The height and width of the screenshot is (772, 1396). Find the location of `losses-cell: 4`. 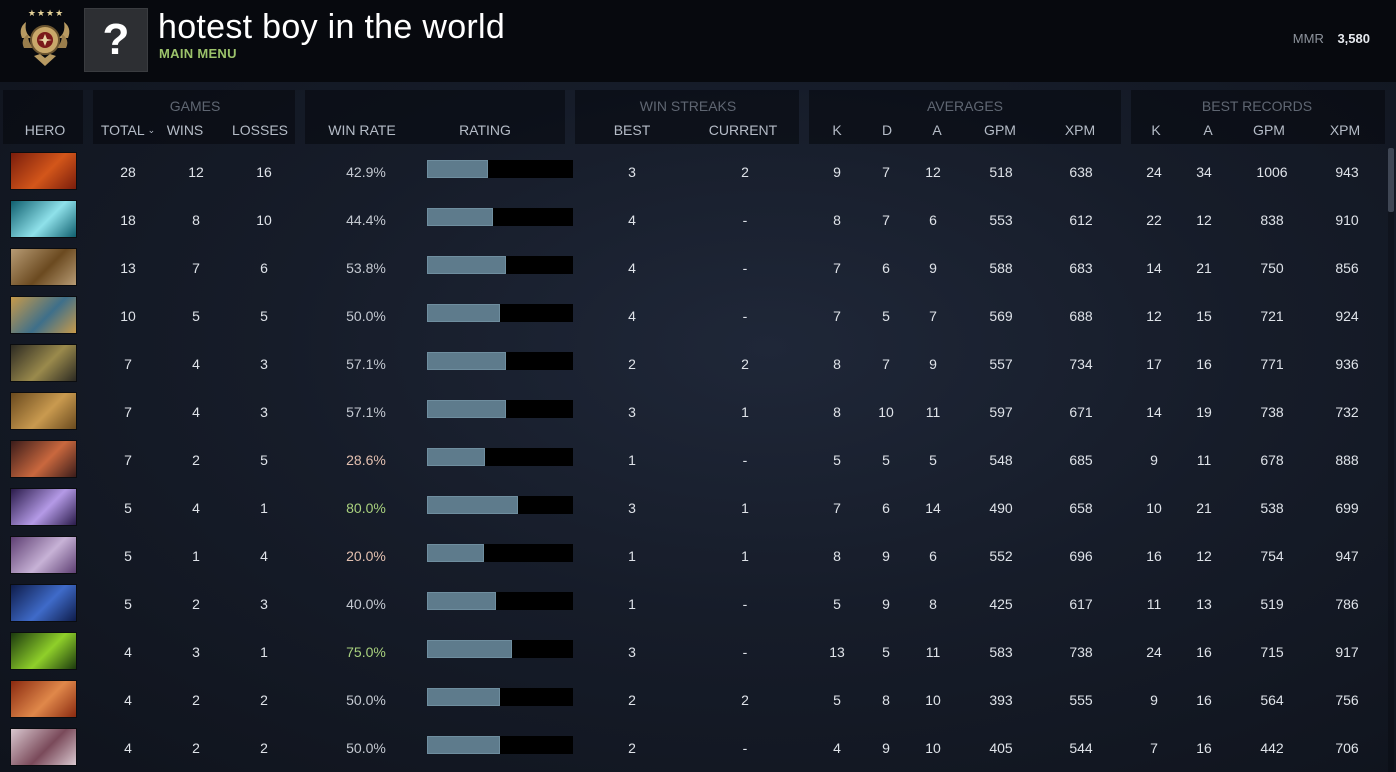

losses-cell: 4 is located at coordinates (264, 556).